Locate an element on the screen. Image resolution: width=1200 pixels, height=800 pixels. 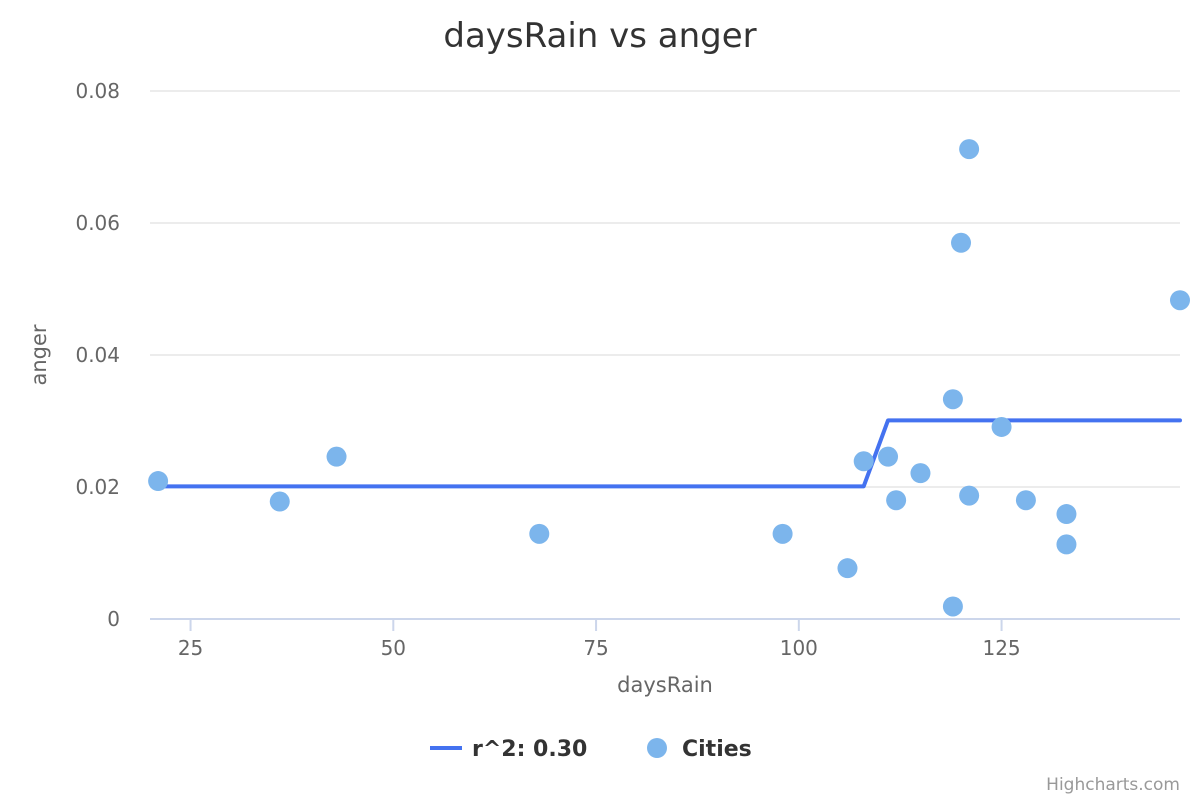
credits-link: Highcharts.com is located at coordinates (1113, 785).